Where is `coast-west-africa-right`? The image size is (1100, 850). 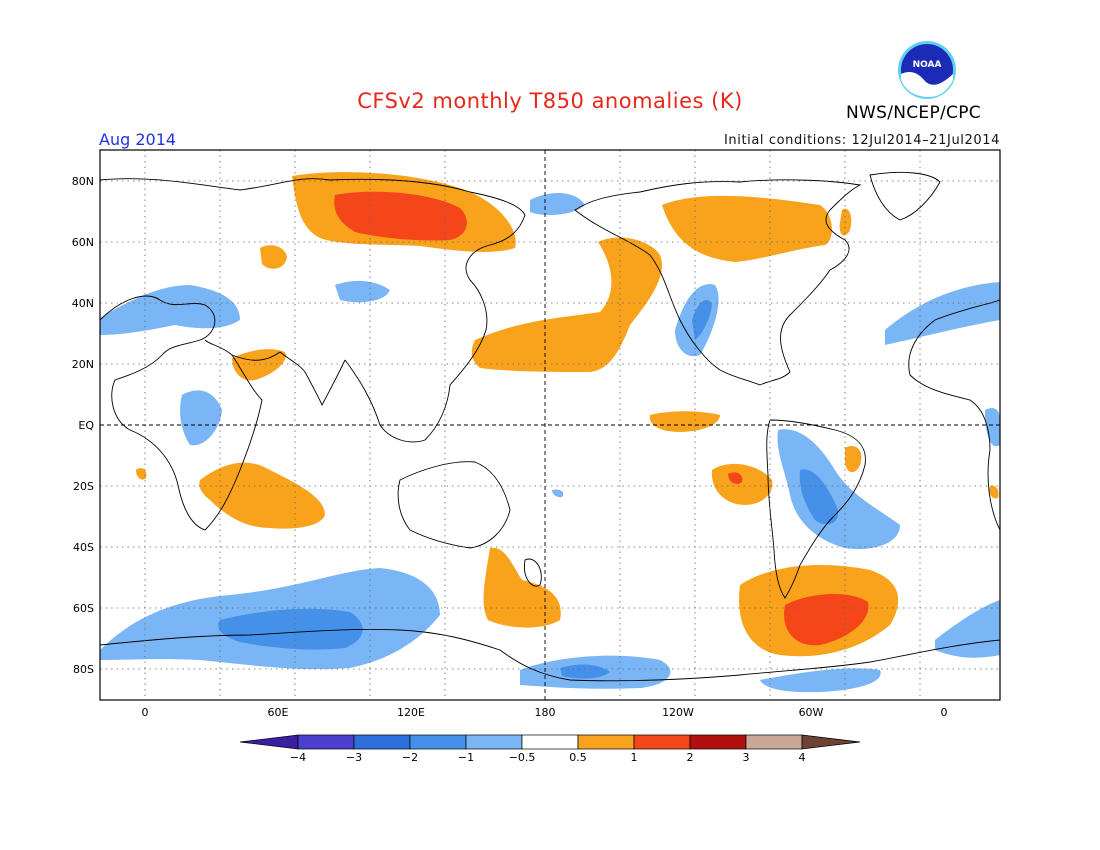
coast-west-africa-right is located at coordinates (954, 415).